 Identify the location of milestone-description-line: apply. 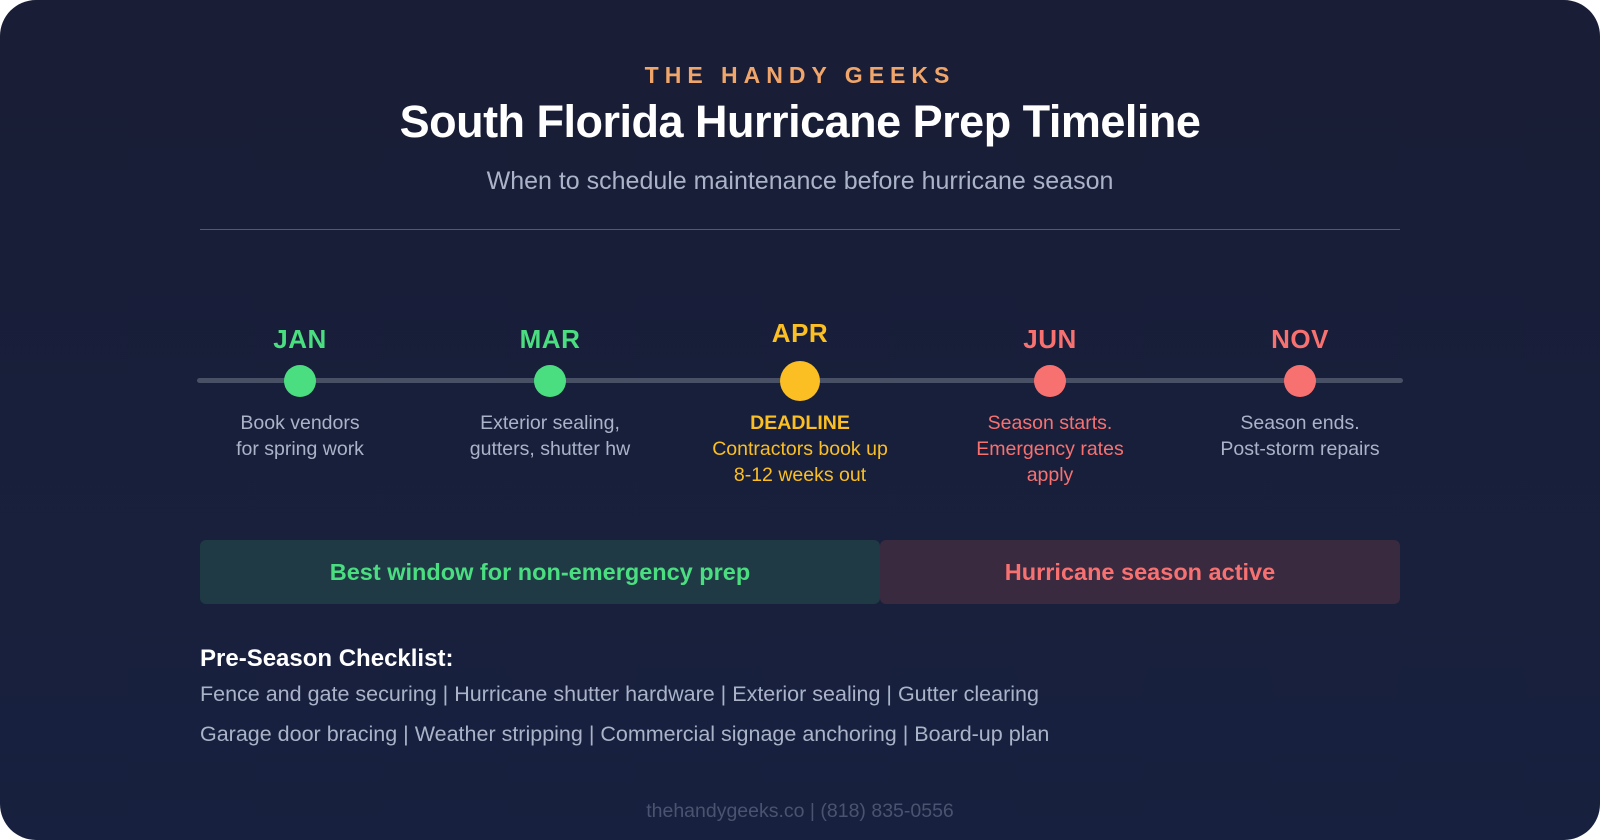
(1050, 475).